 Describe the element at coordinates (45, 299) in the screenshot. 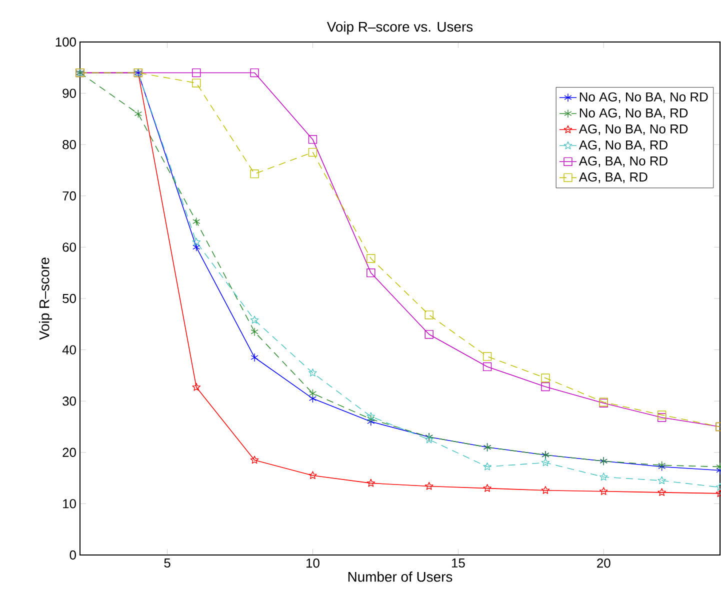

I see `y-axis-title: Voip R–score` at that location.